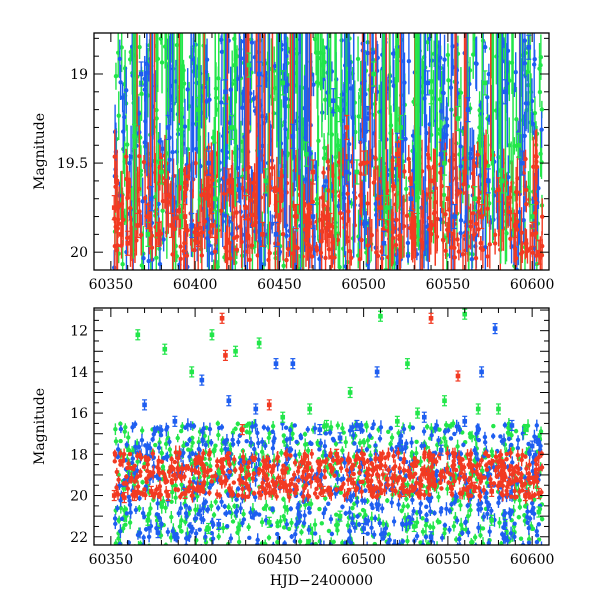 This screenshot has width=600, height=604. What do you see at coordinates (111, 285) in the screenshot?
I see `x-tick-label: 60350` at bounding box center [111, 285].